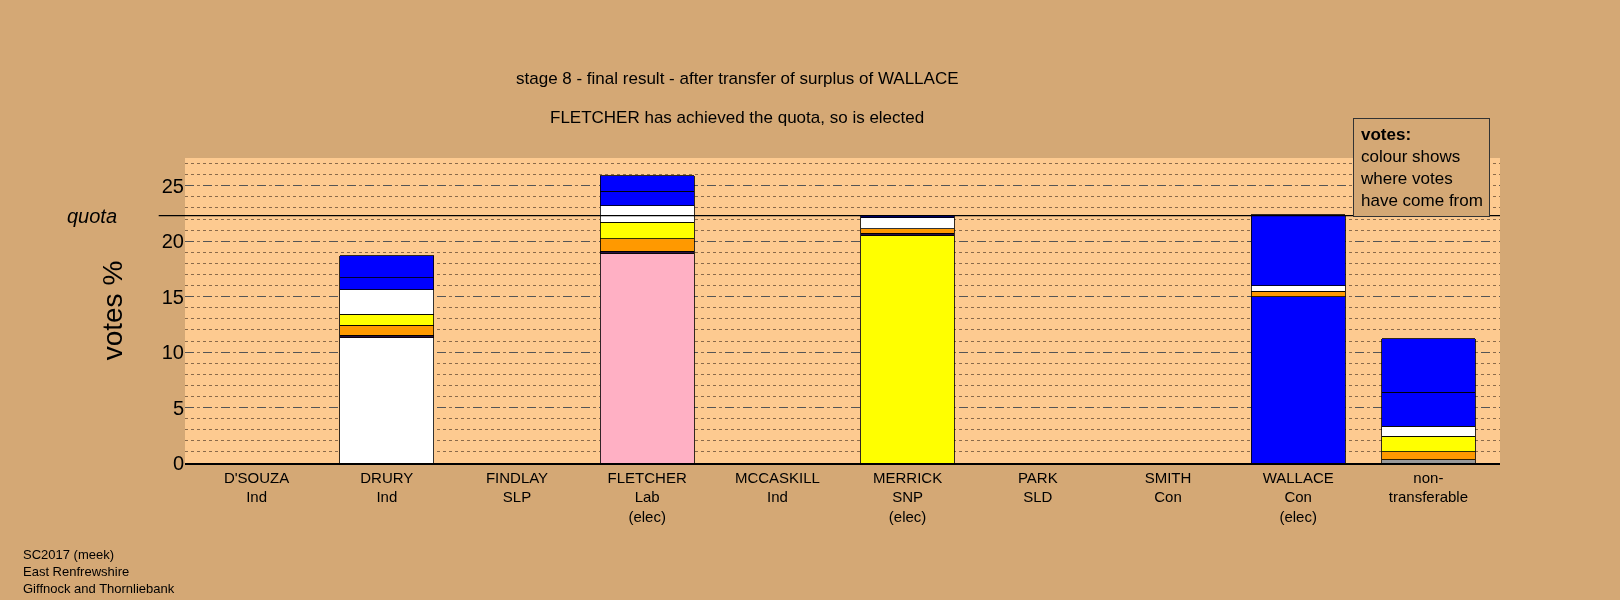 This screenshot has width=1620, height=600. What do you see at coordinates (172, 185) in the screenshot?
I see `y-tick-label: 25` at bounding box center [172, 185].